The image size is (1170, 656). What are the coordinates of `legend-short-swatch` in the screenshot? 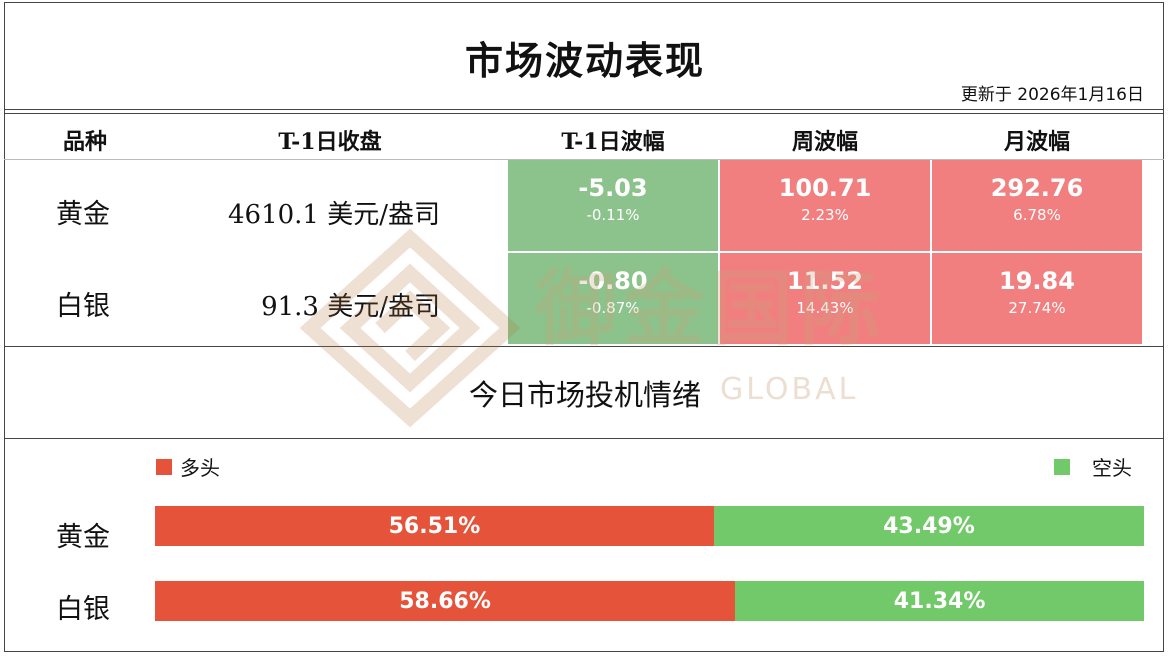 It's located at (1062, 466).